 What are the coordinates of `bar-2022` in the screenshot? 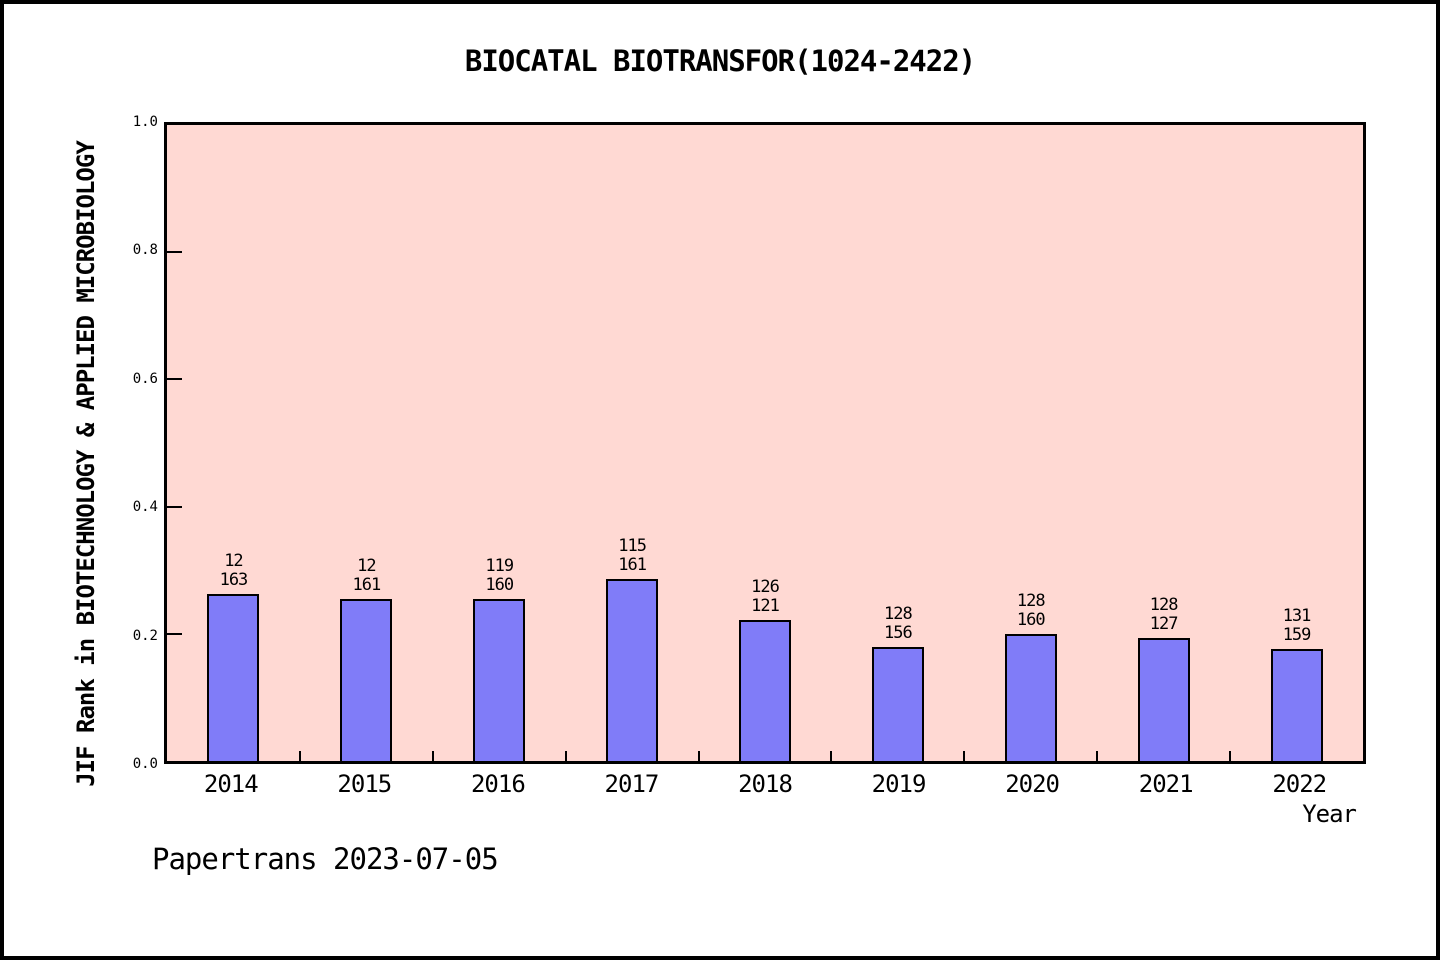 It's located at (1296, 705).